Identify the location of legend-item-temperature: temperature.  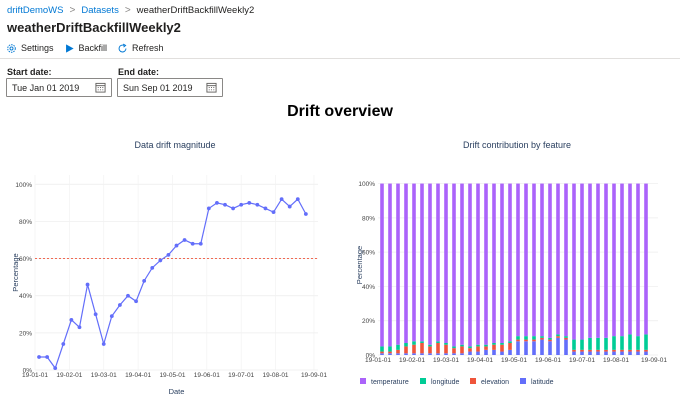
(384, 382).